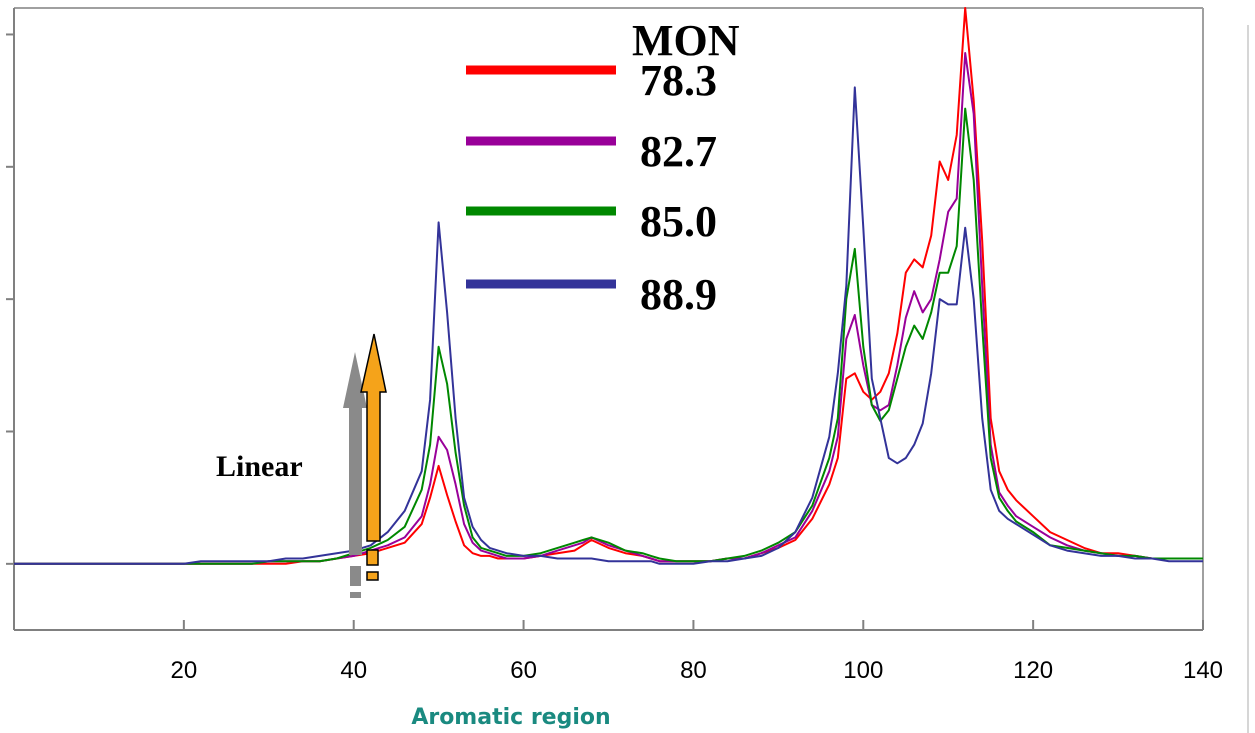  What do you see at coordinates (1203, 670) in the screenshot?
I see `x-tick-label-140: 140` at bounding box center [1203, 670].